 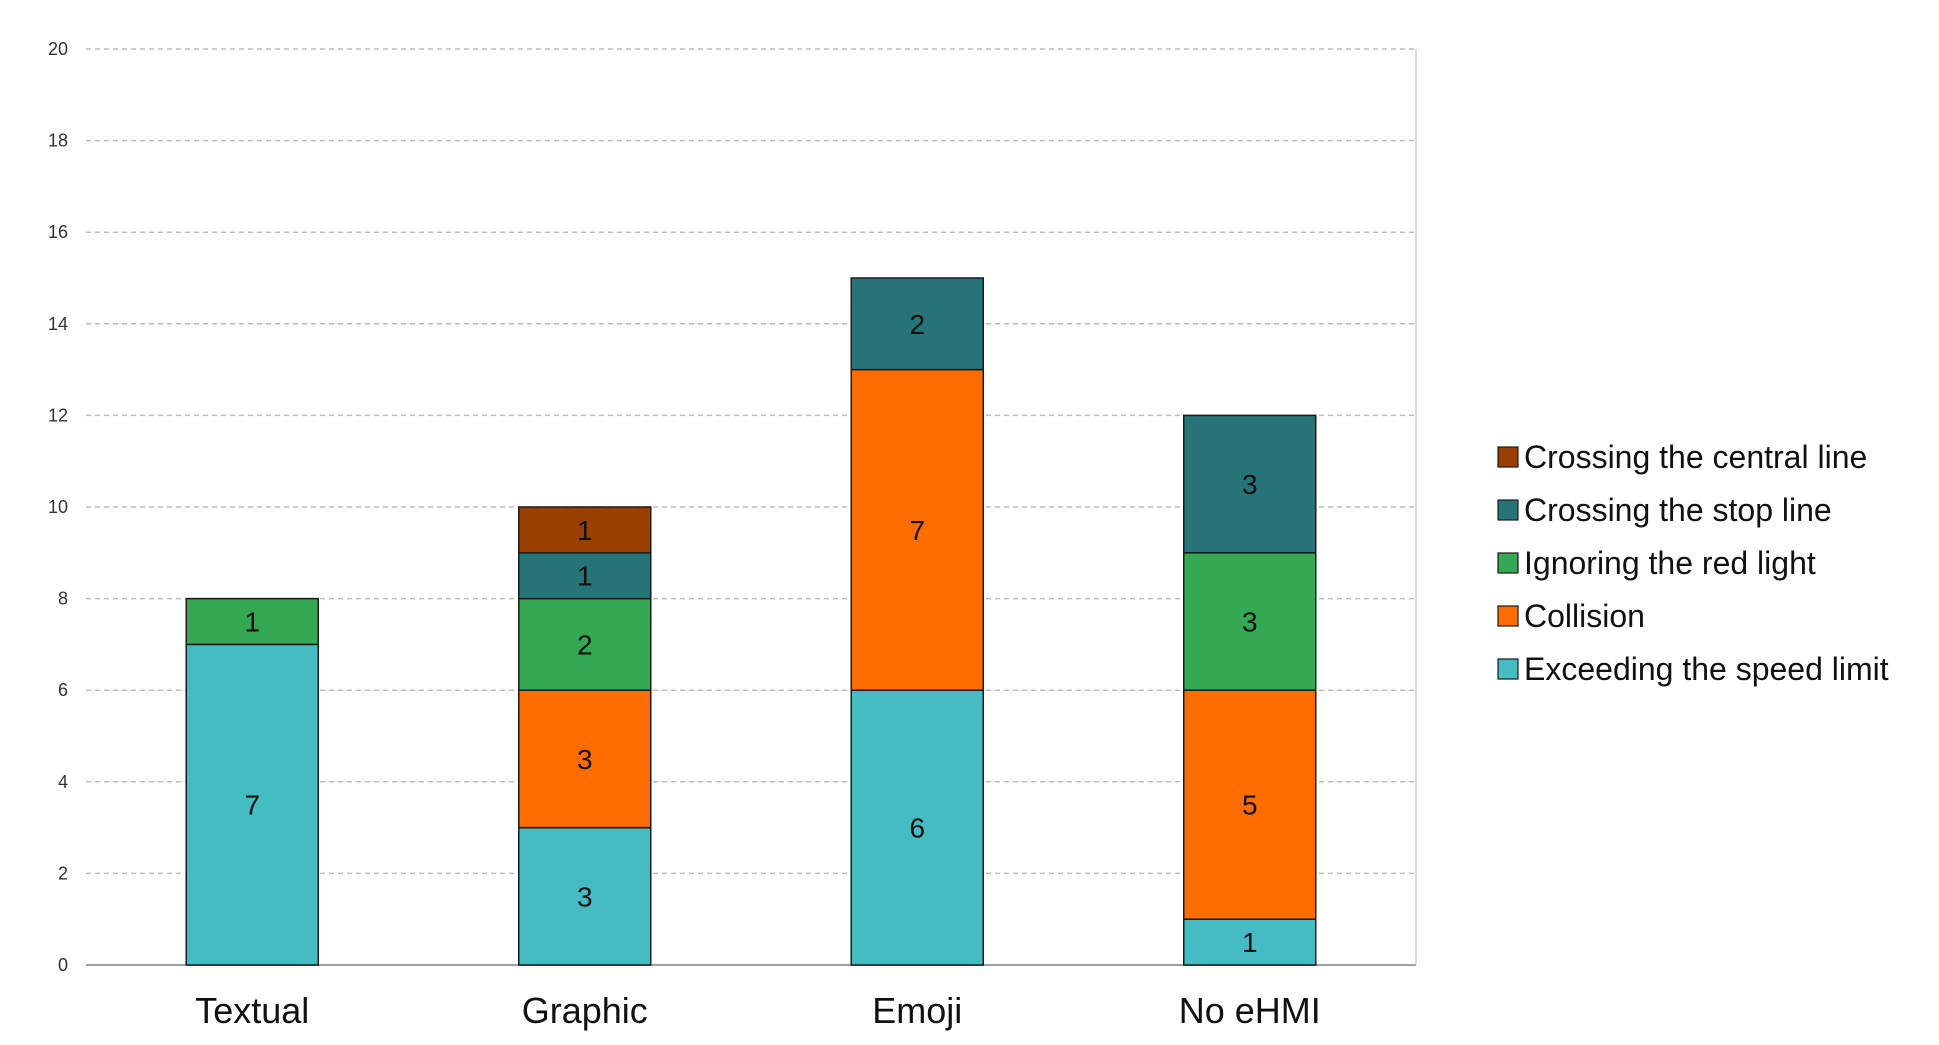 I want to click on legend-label-collision: Collision, so click(x=1584, y=616).